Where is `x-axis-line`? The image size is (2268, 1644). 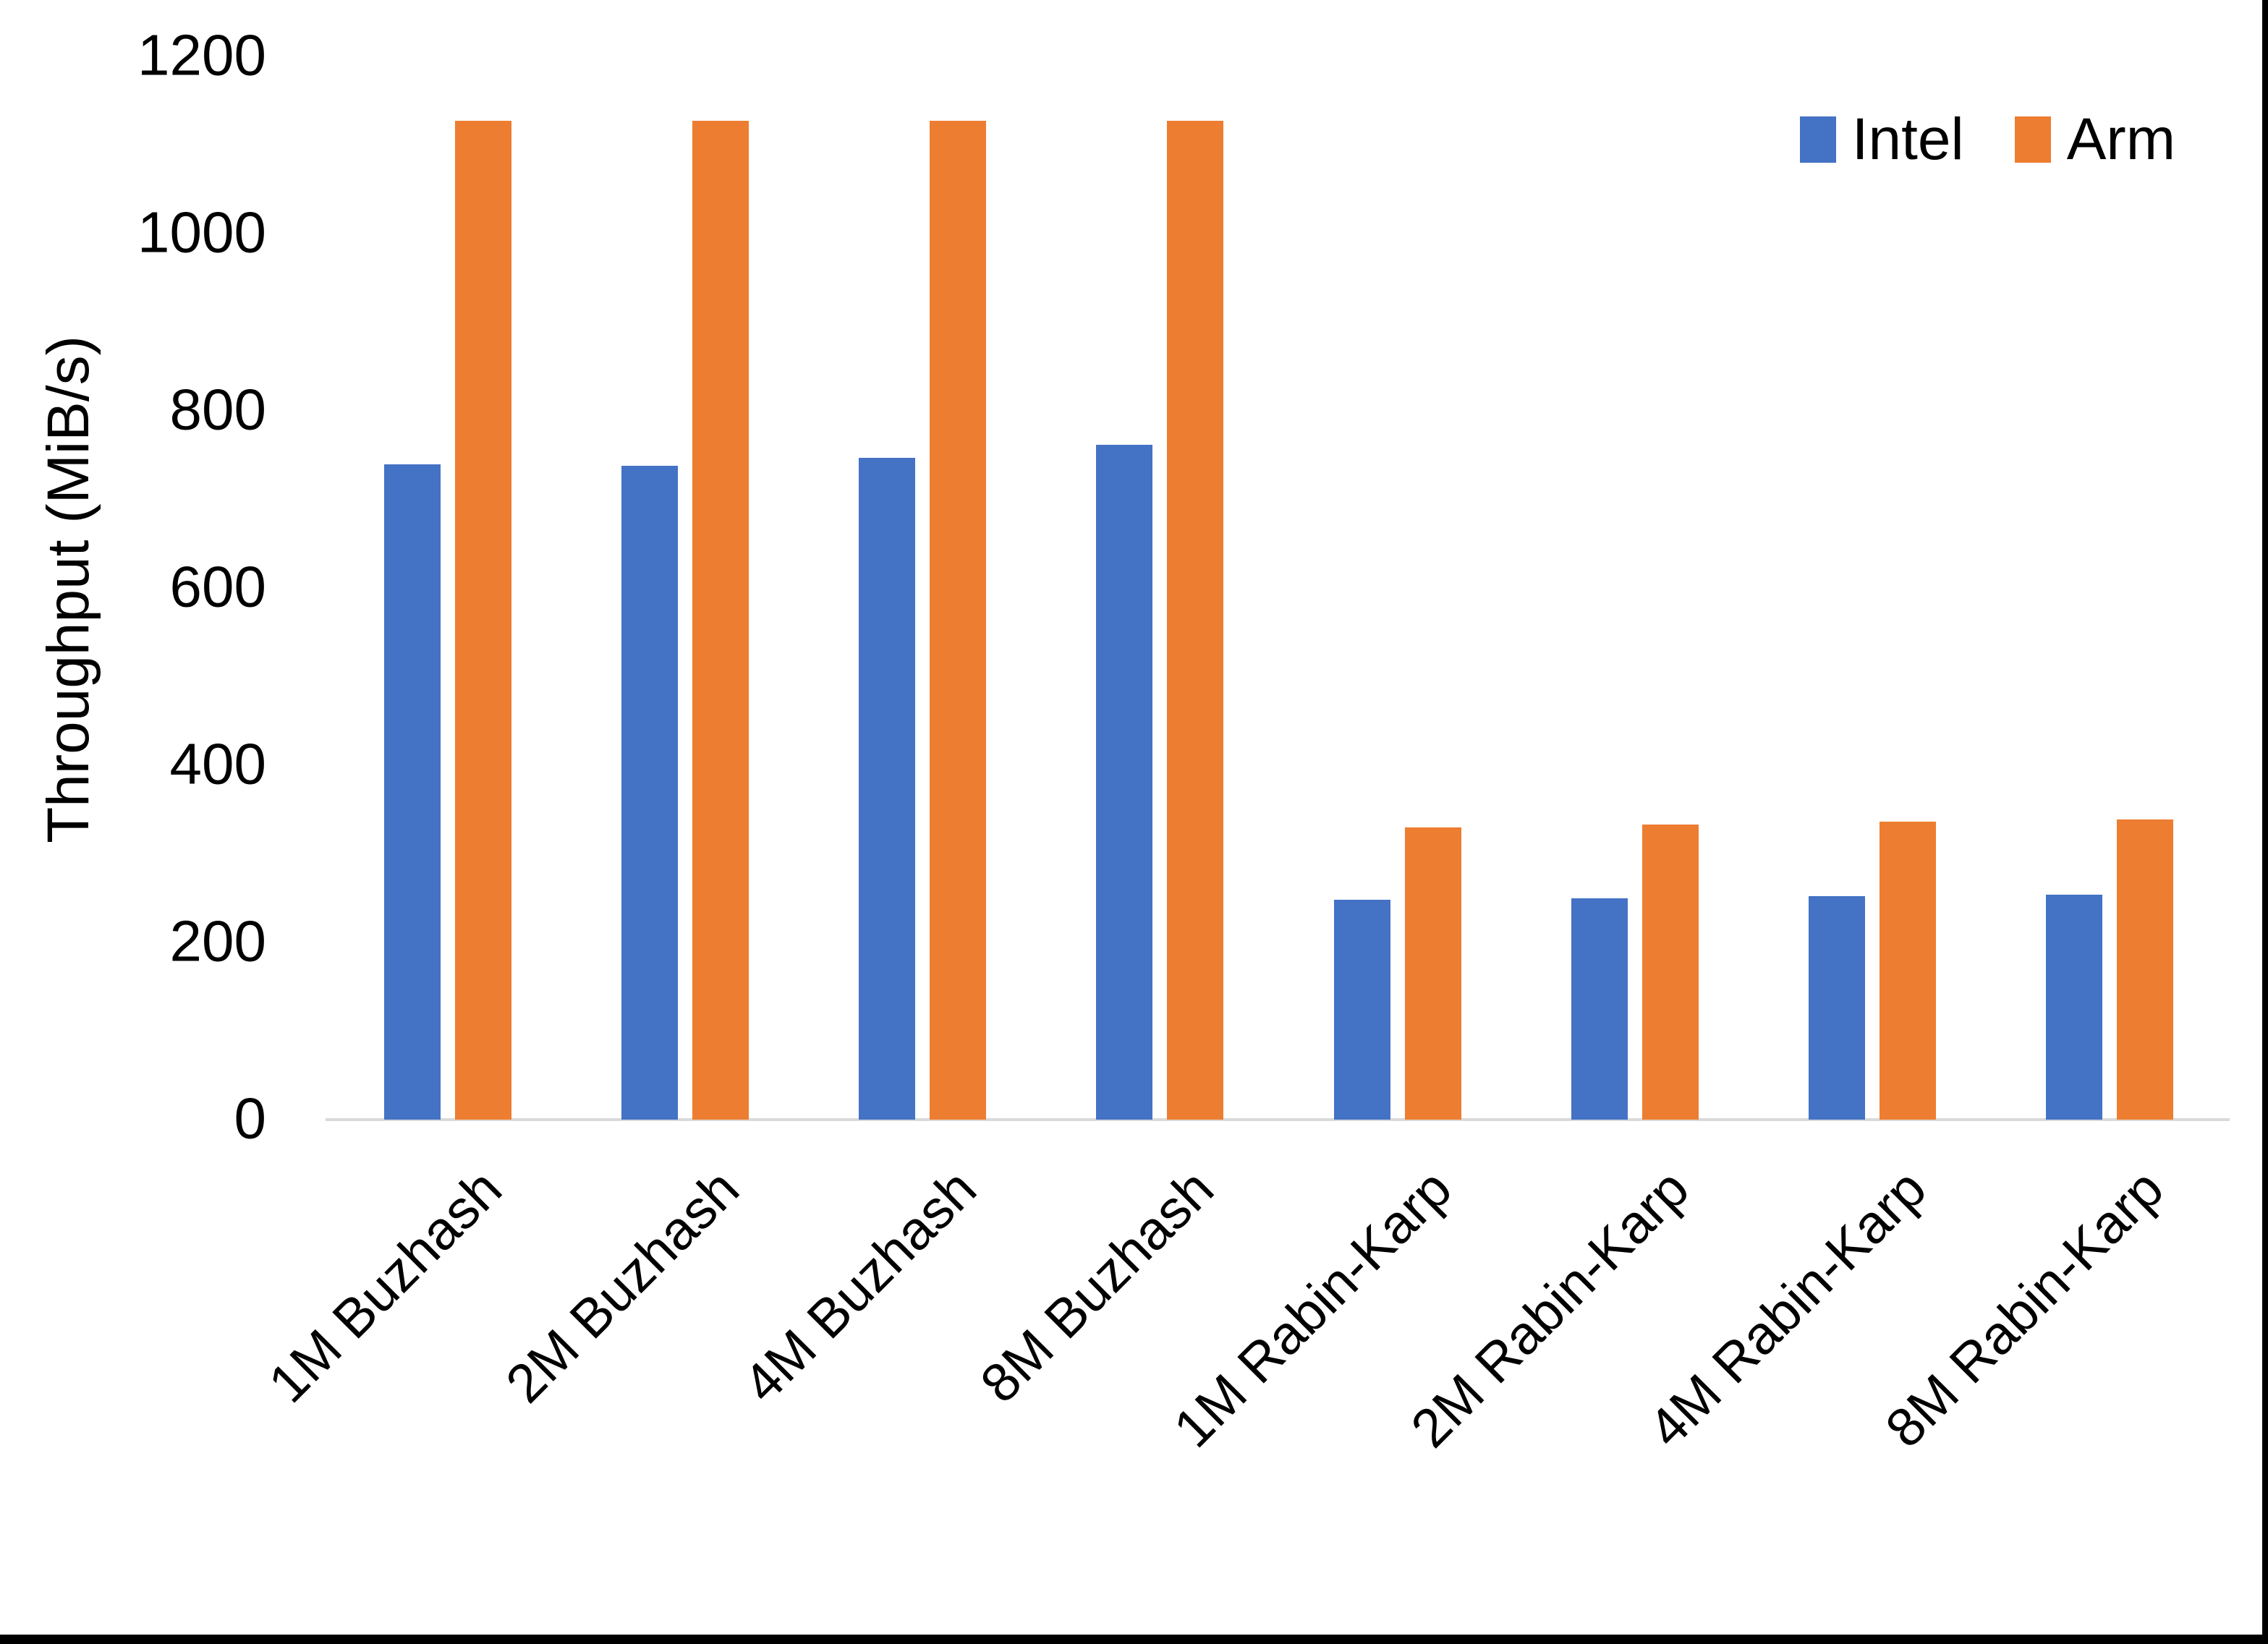
x-axis-line is located at coordinates (1278, 1119).